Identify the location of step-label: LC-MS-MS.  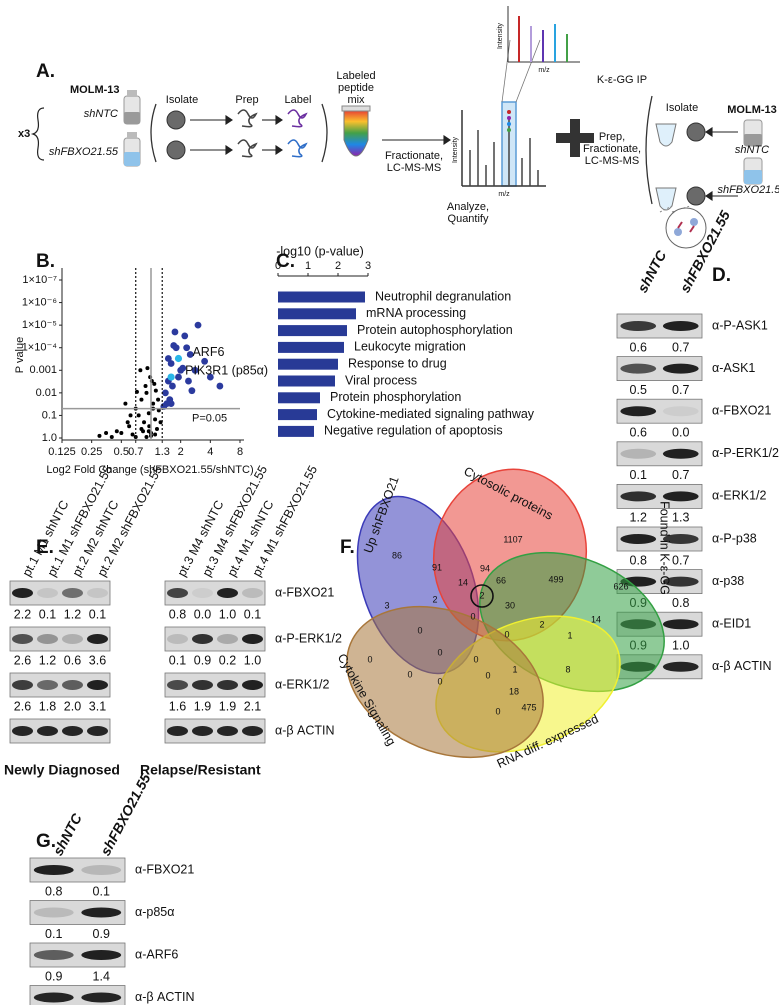
(612, 161).